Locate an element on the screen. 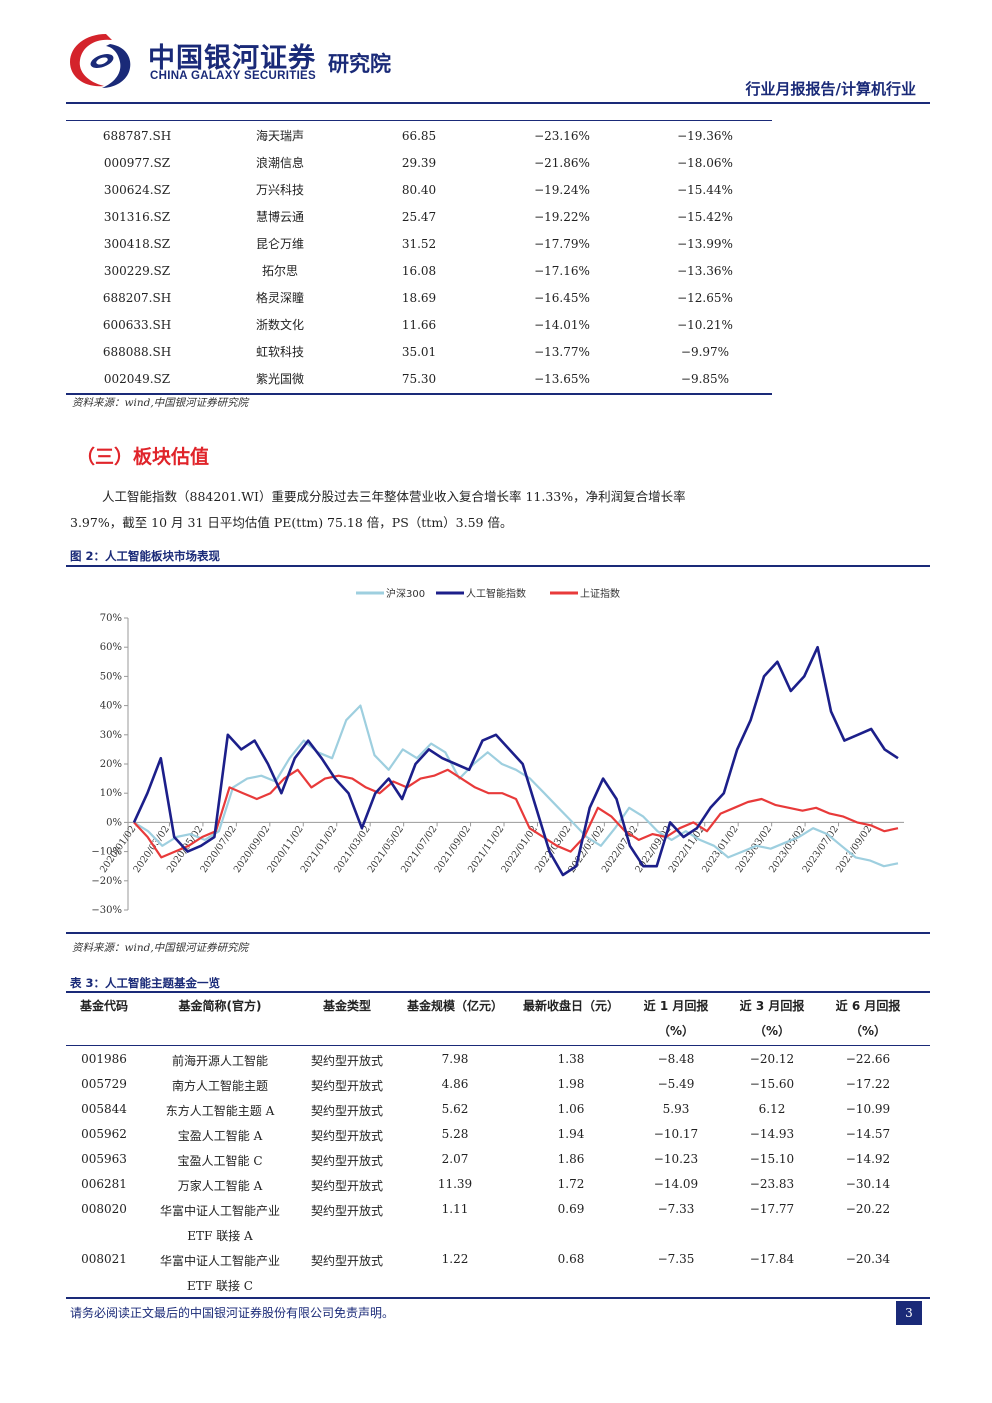 This screenshot has height=1403, width=992. stock-price: 31.52 is located at coordinates (419, 243).